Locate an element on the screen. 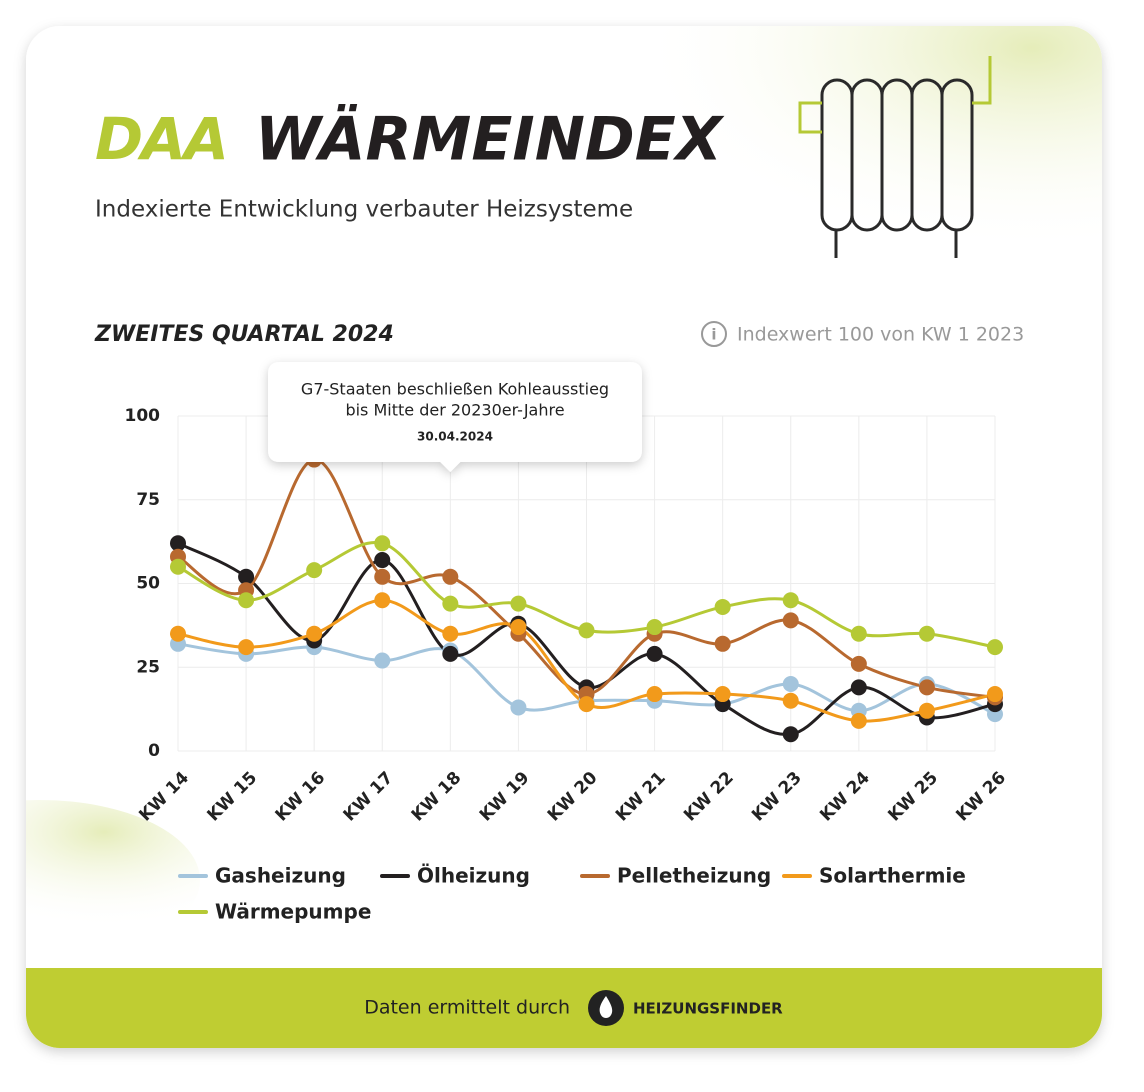 The image size is (1144, 1092). brand: HEIZUNGSFINDER is located at coordinates (708, 1009).